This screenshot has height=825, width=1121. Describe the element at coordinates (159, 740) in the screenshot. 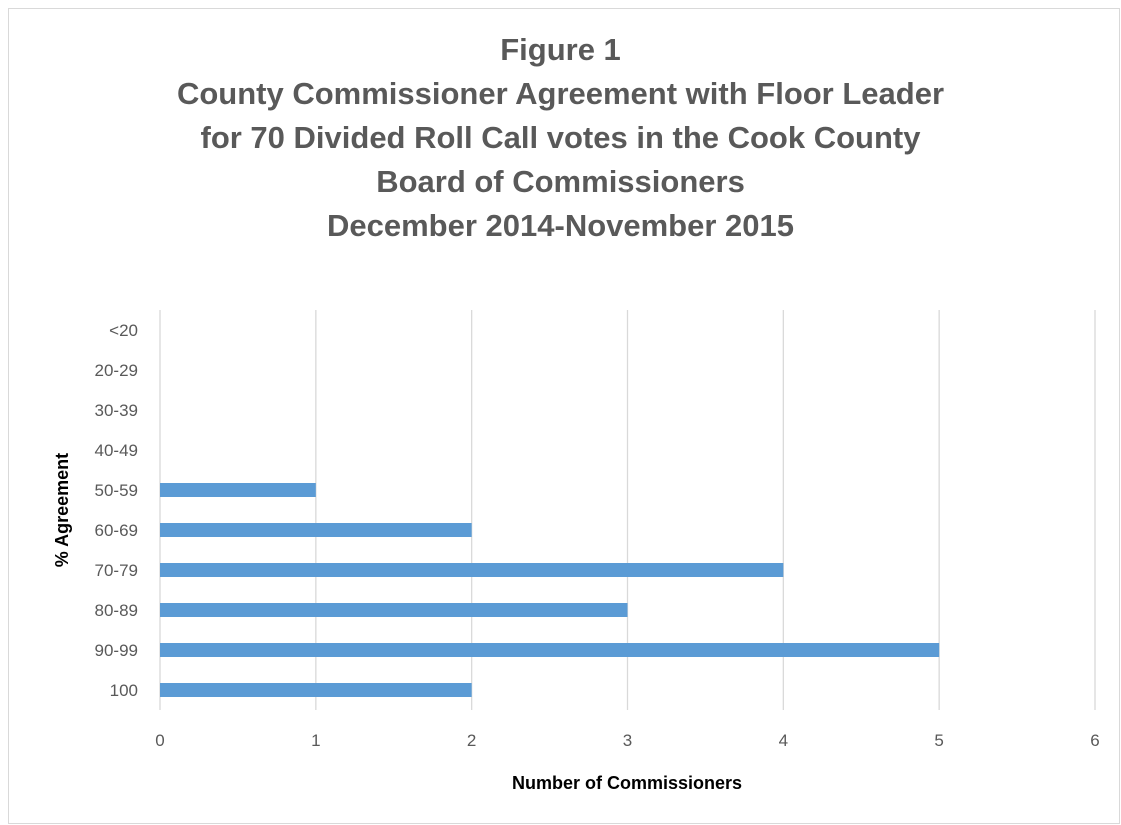

I see `x-tick-label: 0` at that location.